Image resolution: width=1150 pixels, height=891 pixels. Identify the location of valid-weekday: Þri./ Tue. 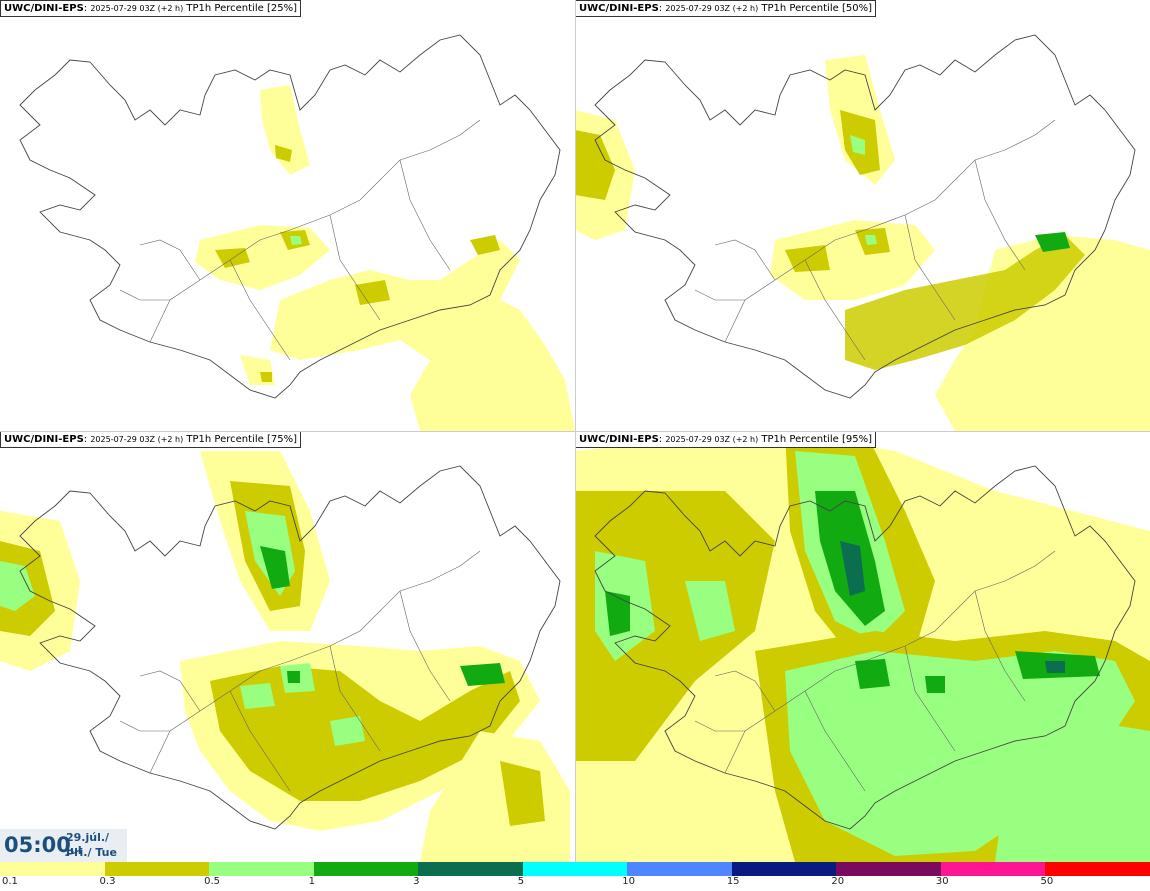
(91, 852).